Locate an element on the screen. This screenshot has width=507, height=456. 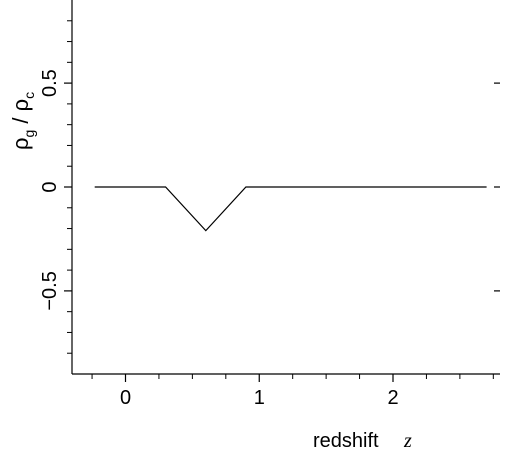
x-axis-variable: z is located at coordinates (407, 441).